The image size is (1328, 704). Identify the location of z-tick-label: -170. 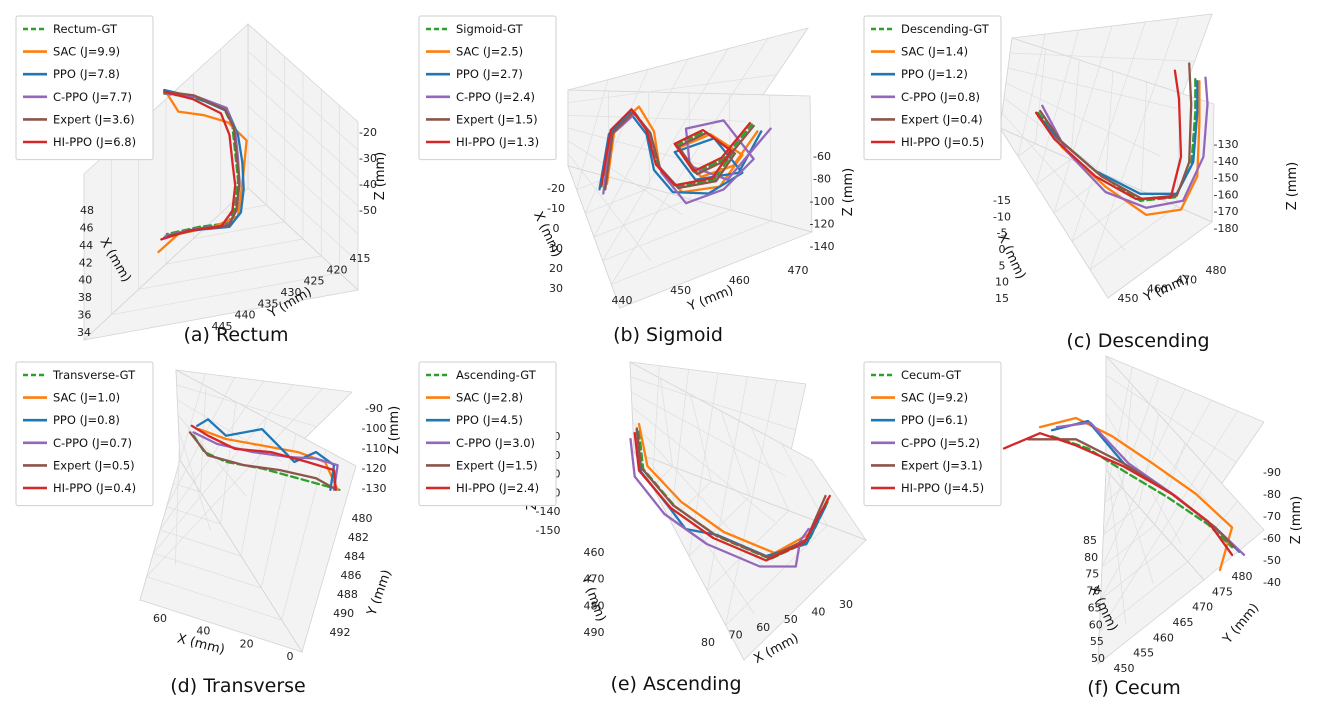
(1226, 211).